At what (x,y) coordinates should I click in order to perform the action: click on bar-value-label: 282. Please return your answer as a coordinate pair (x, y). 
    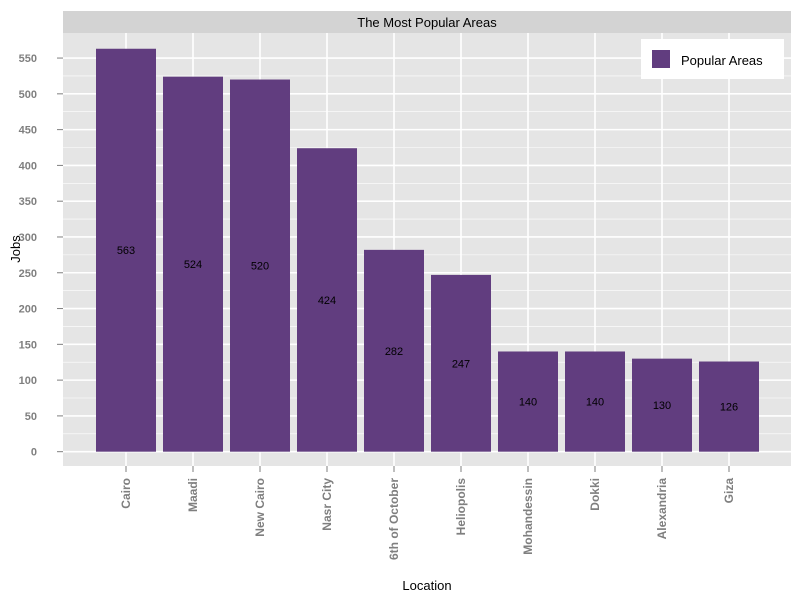
    Looking at the image, I should click on (394, 352).